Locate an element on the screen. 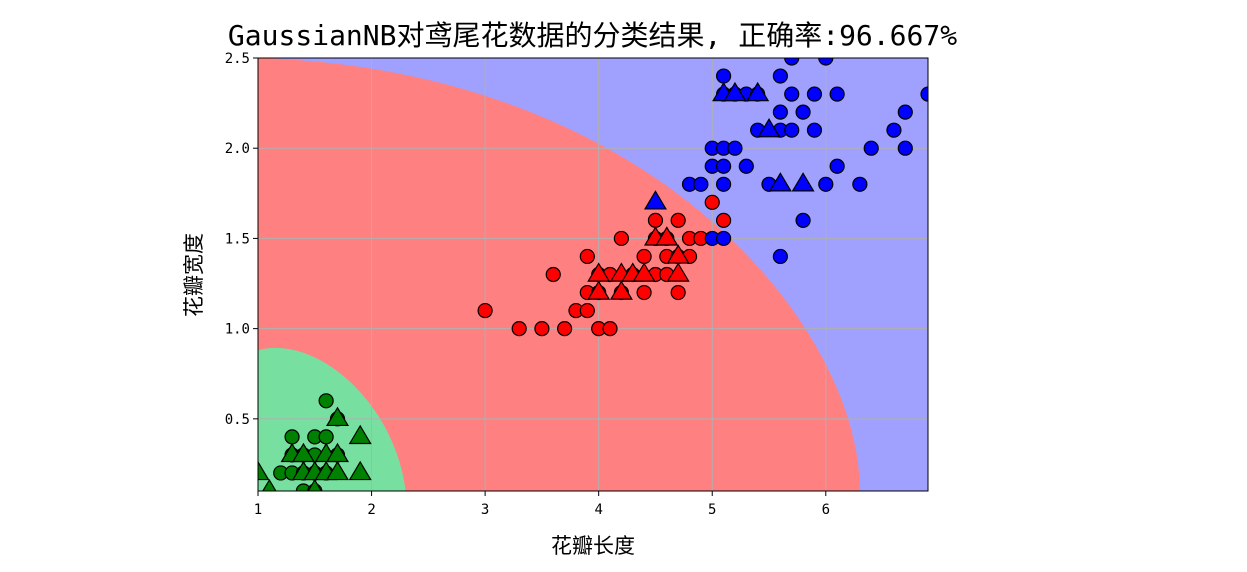 The width and height of the screenshot is (1247, 572). y-tick-label: 1.0 is located at coordinates (237, 330).